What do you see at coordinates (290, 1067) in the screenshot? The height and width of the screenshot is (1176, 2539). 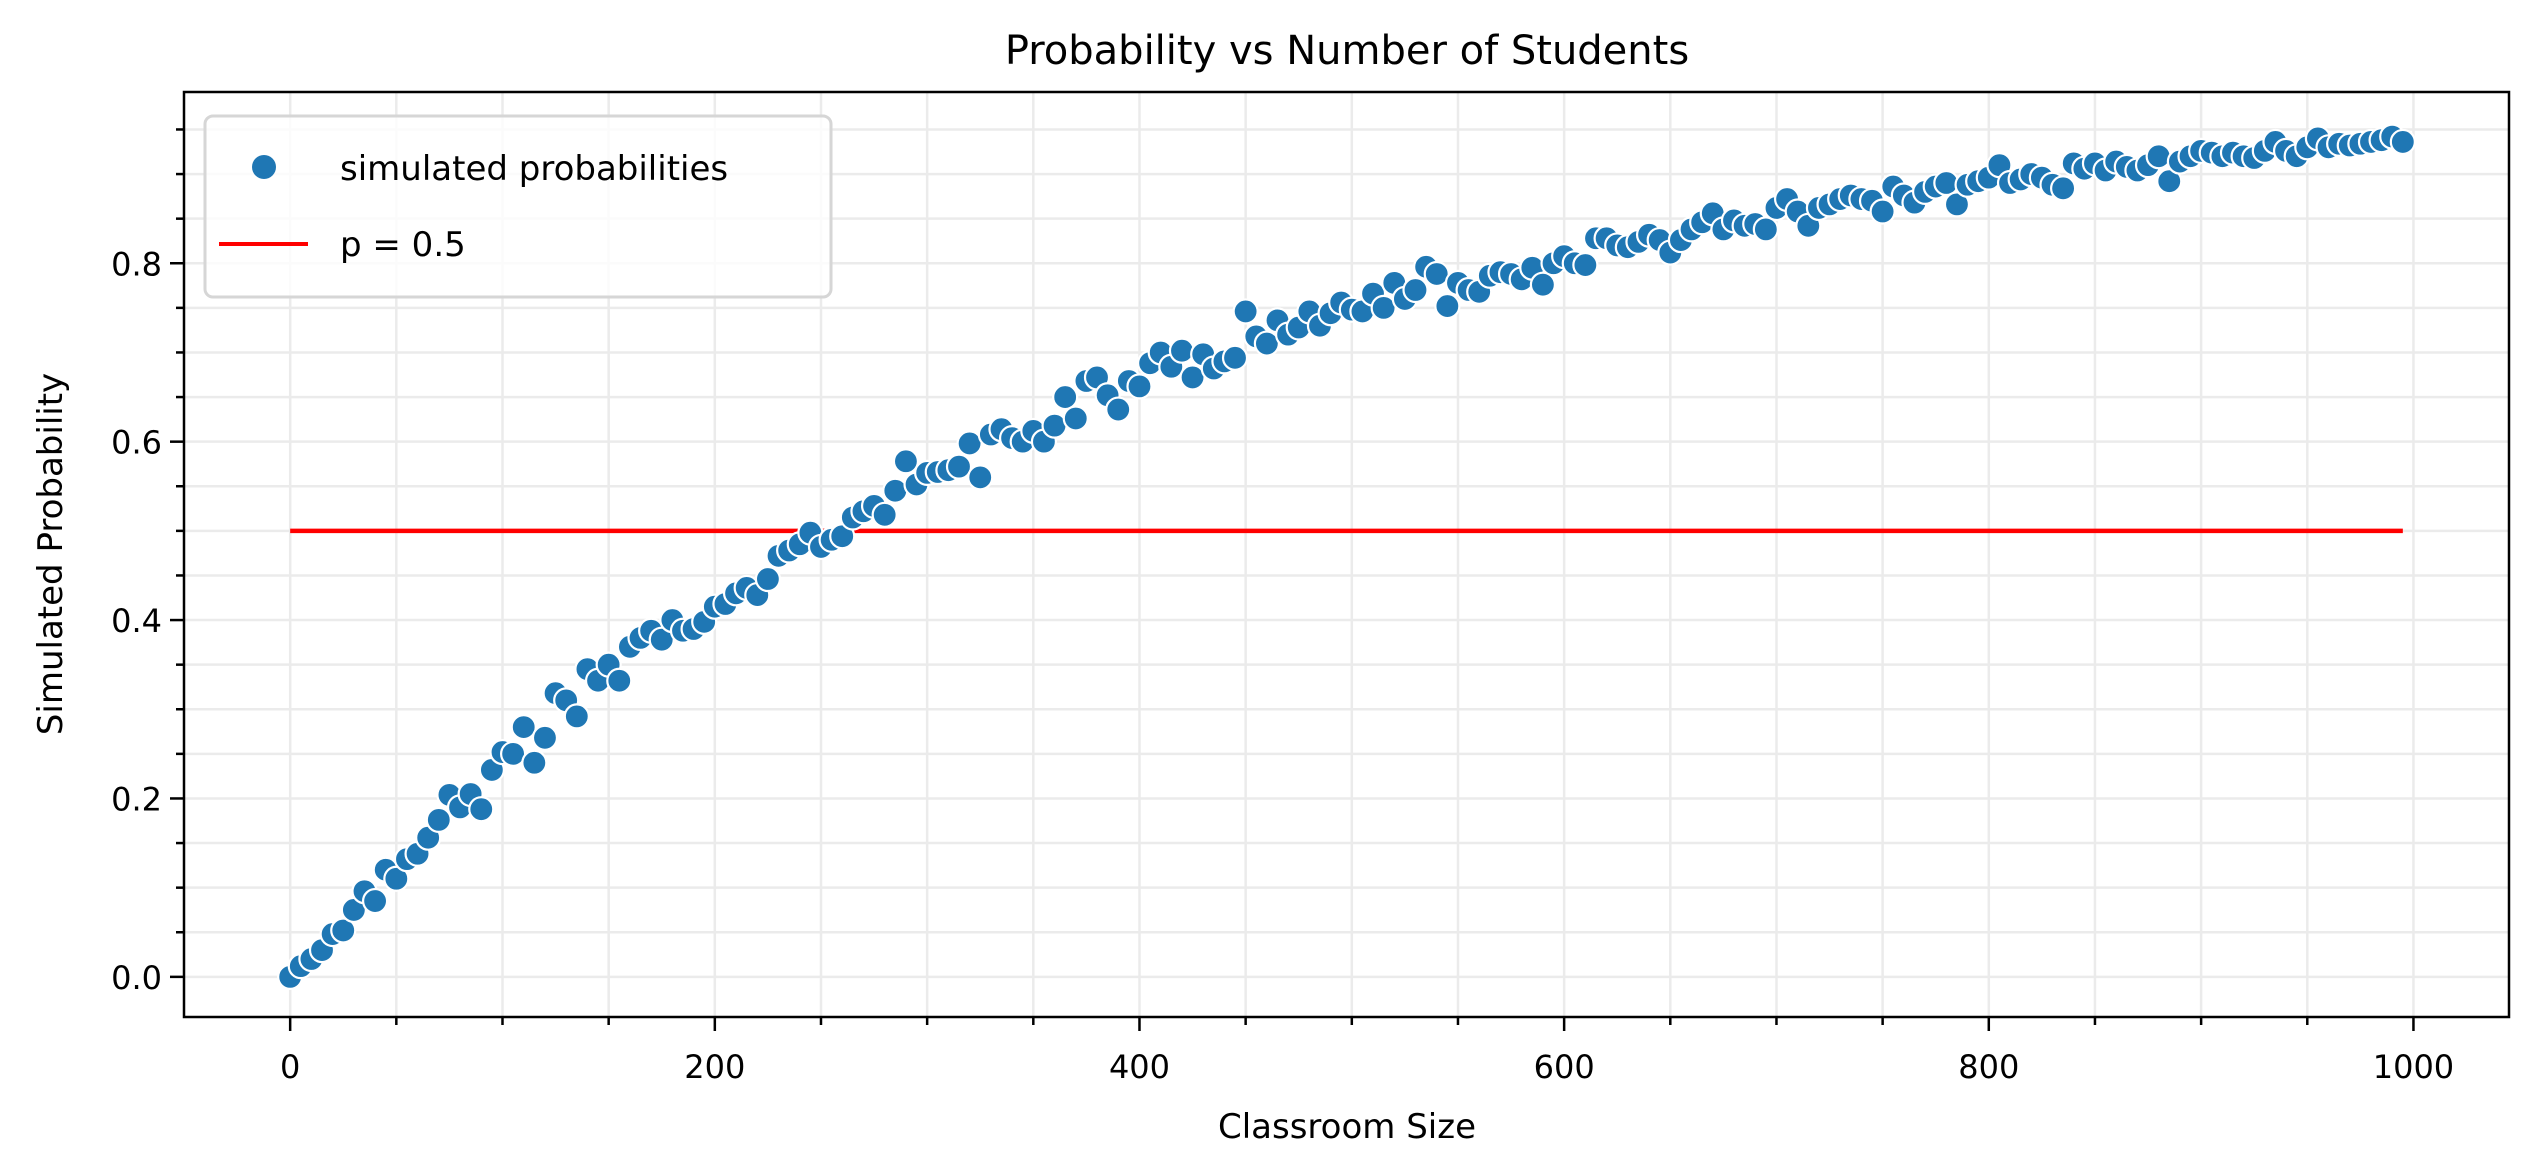 I see `x-tick-label: 0` at bounding box center [290, 1067].